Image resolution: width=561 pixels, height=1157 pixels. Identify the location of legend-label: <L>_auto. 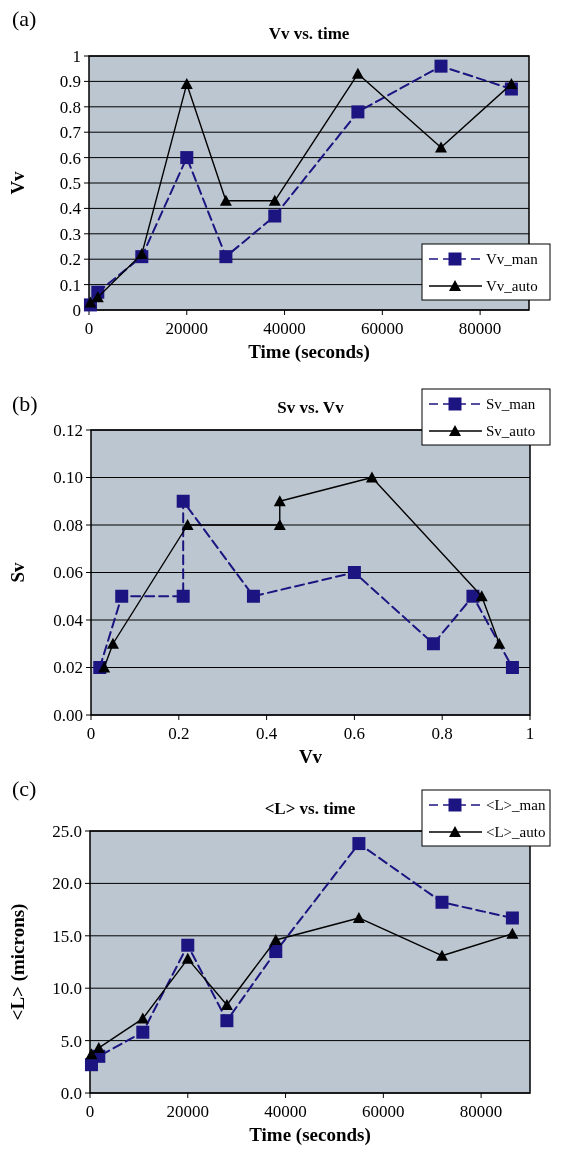
(516, 832).